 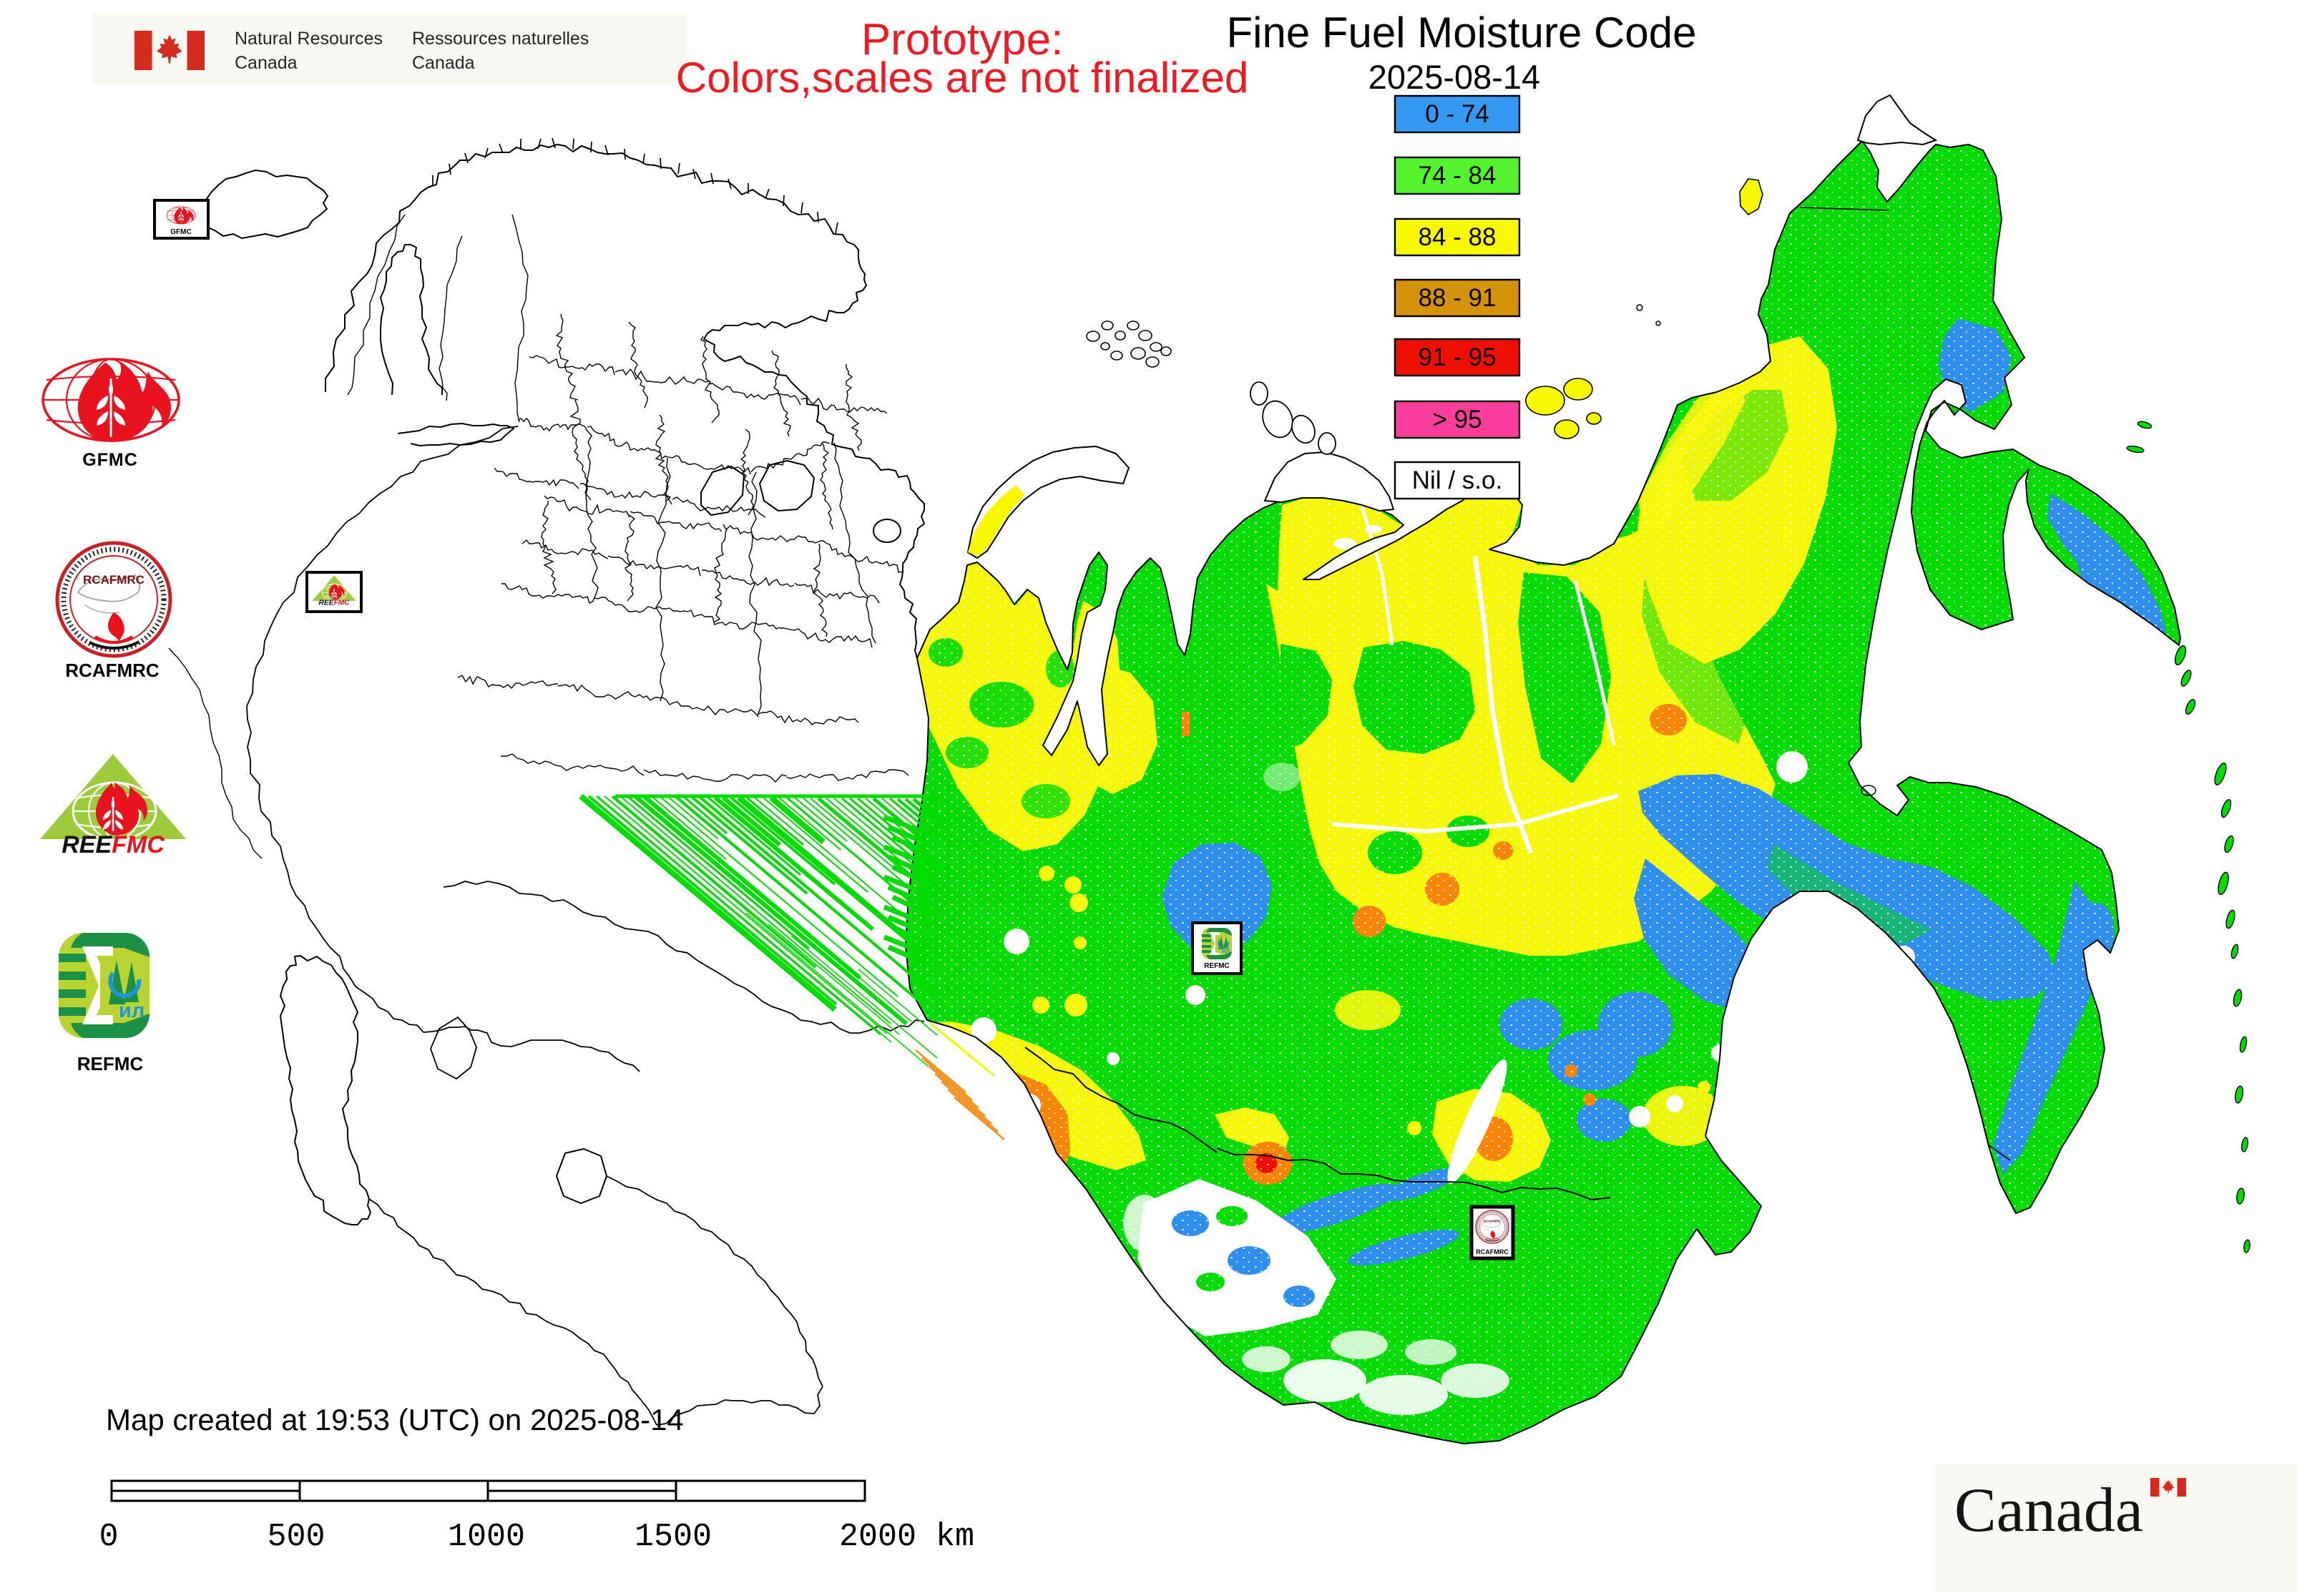 I want to click on svg-text:Colors,scales are not finalize: Colors,scales are not finalized, so click(x=962, y=78).